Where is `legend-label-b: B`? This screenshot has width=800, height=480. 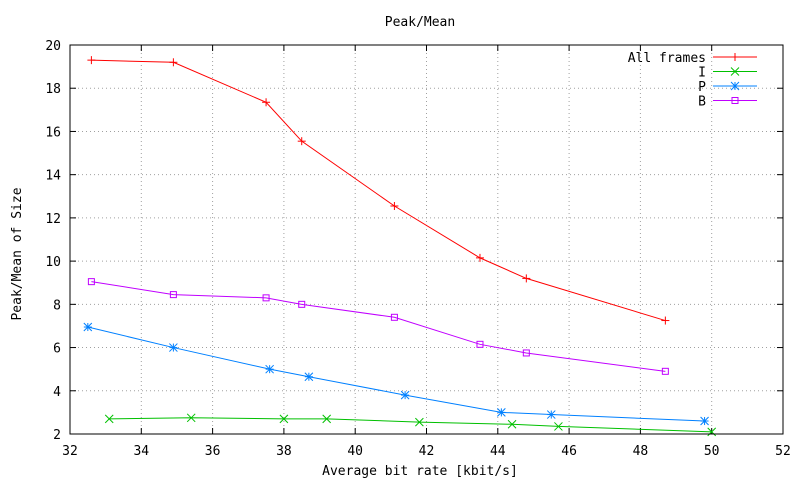 legend-label-b: B is located at coordinates (702, 102).